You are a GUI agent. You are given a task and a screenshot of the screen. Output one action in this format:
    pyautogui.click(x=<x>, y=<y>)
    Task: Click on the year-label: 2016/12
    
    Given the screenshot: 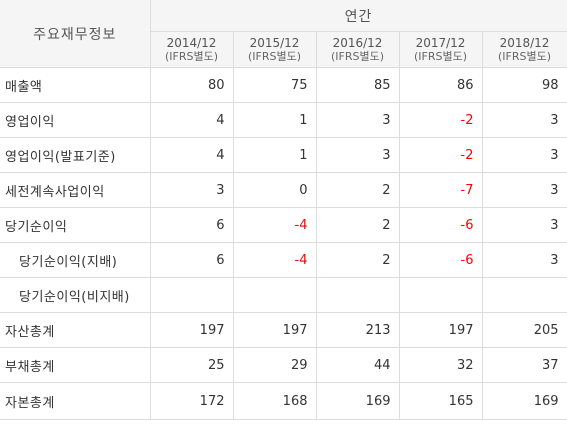 What is the action you would take?
    pyautogui.click(x=357, y=42)
    